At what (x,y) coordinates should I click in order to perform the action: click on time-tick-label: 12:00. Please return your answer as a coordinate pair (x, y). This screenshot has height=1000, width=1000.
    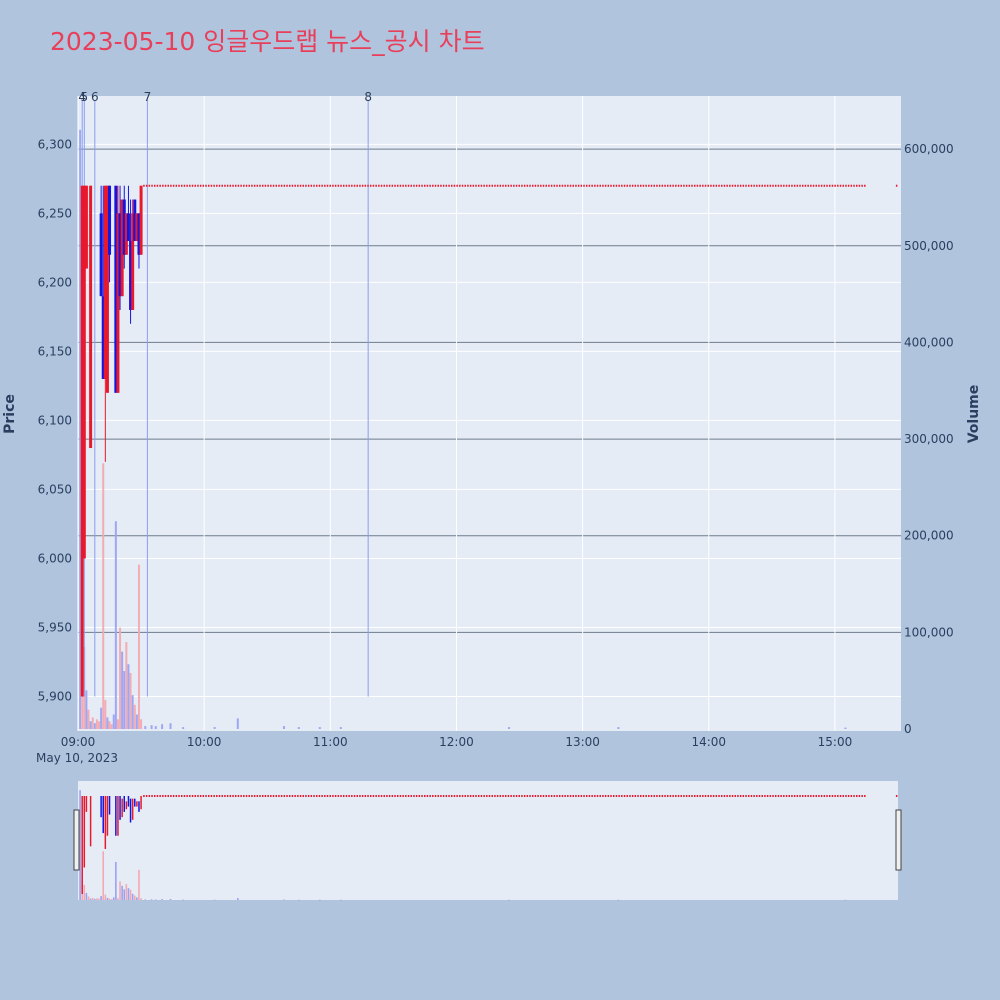
    Looking at the image, I should click on (456, 742).